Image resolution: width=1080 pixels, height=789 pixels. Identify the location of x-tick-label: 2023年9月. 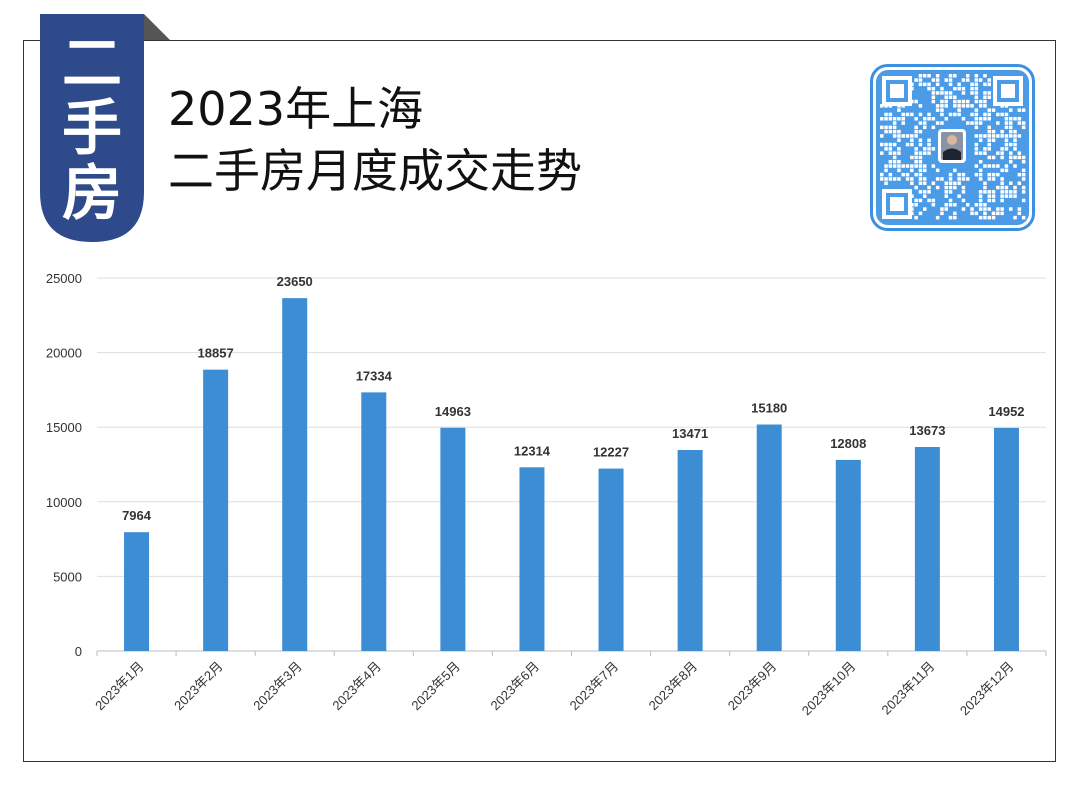
(752, 686).